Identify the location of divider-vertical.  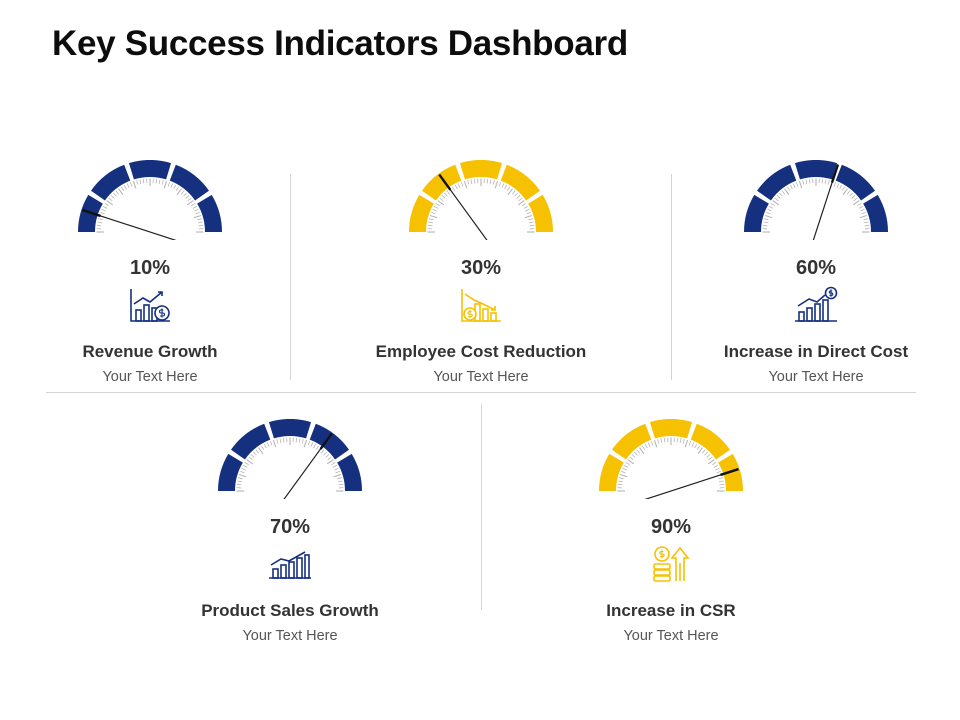
(290, 277).